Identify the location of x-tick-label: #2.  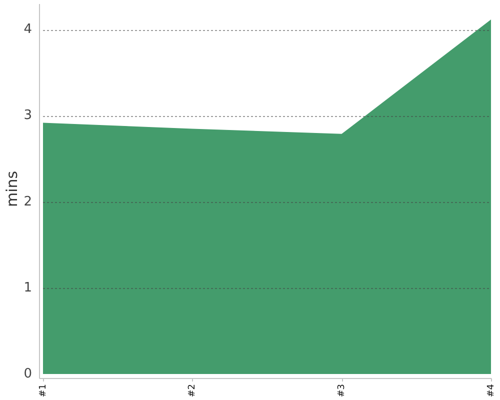
(193, 391).